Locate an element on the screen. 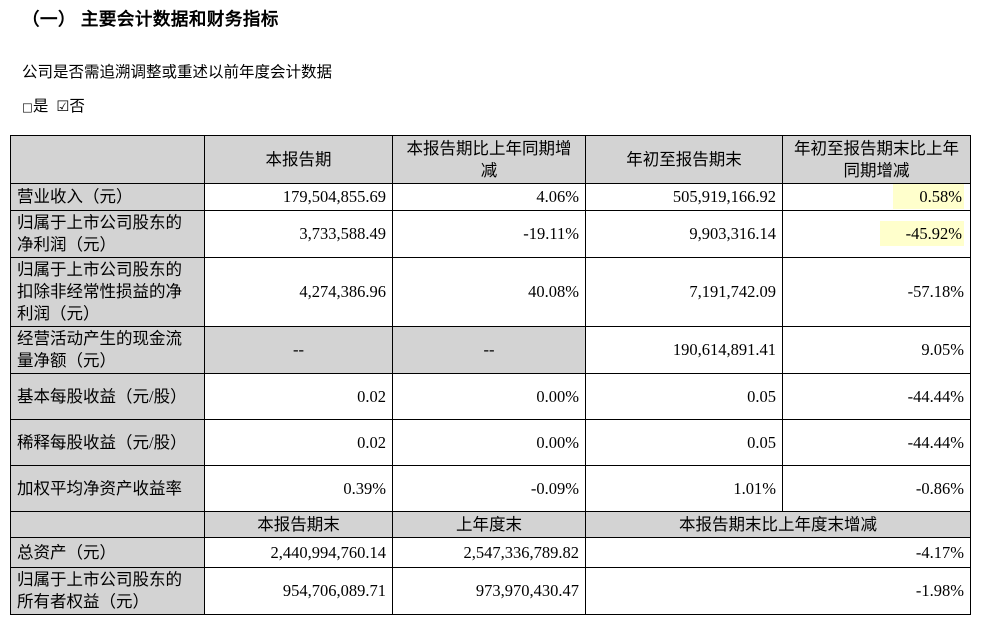 Image resolution: width=983 pixels, height=624 pixels. value-cell: 0.58% is located at coordinates (876, 197).